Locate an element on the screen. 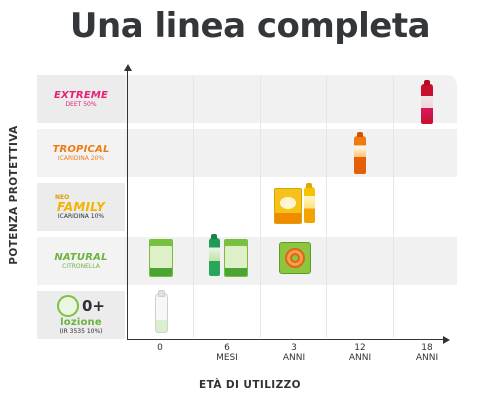  x-tick-2: 3 ANNI is located at coordinates (294, 353).